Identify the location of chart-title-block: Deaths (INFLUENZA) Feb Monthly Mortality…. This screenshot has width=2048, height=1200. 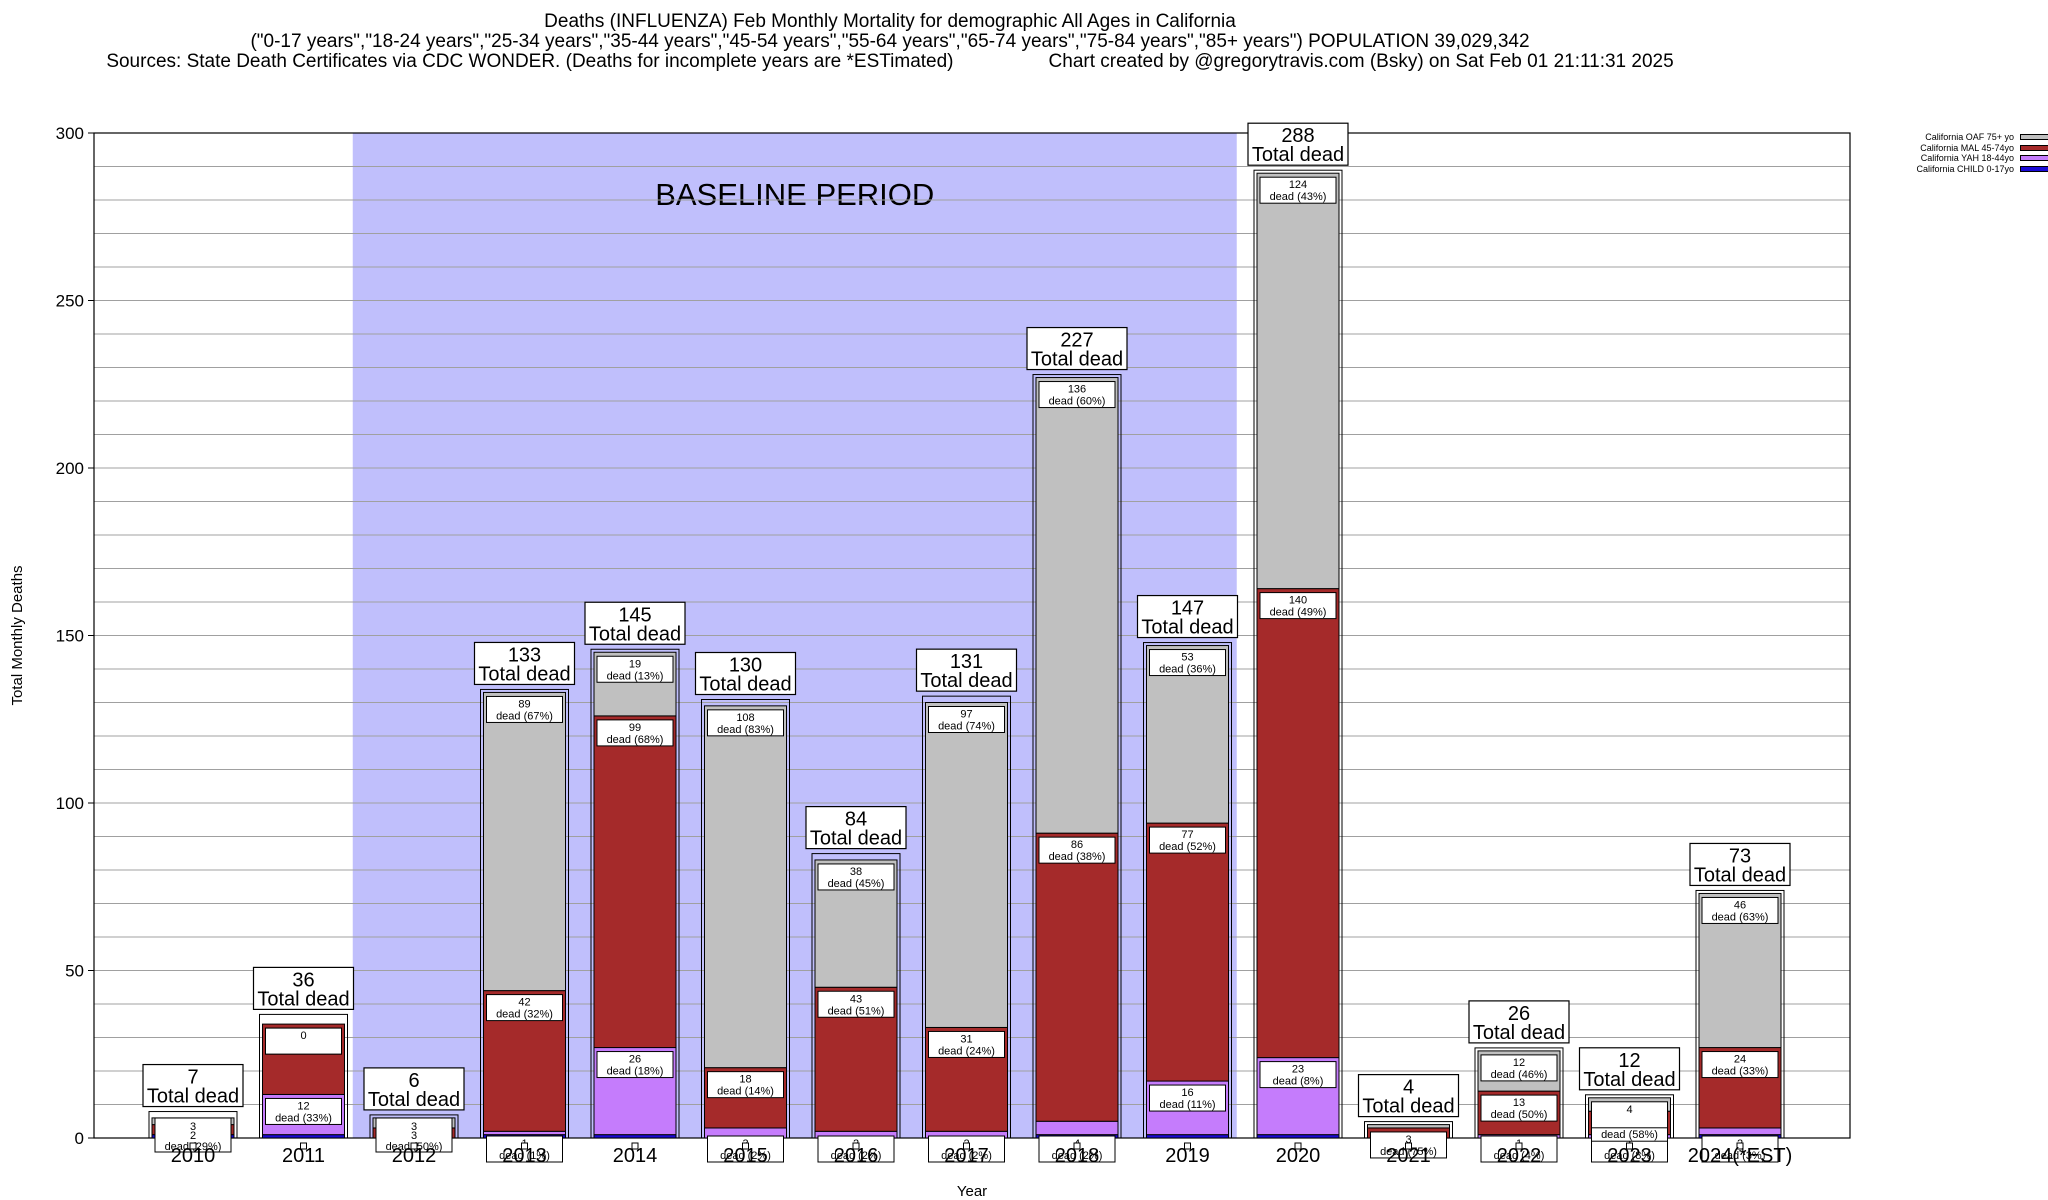
(890, 42).